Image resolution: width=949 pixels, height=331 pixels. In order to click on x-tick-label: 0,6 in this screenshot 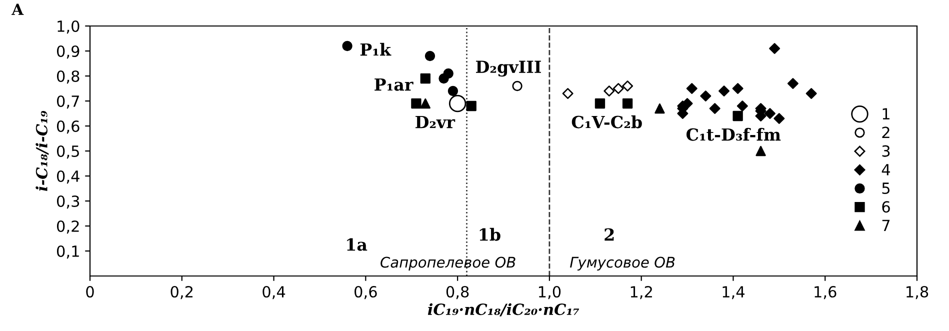, I will do `click(365, 293)`.